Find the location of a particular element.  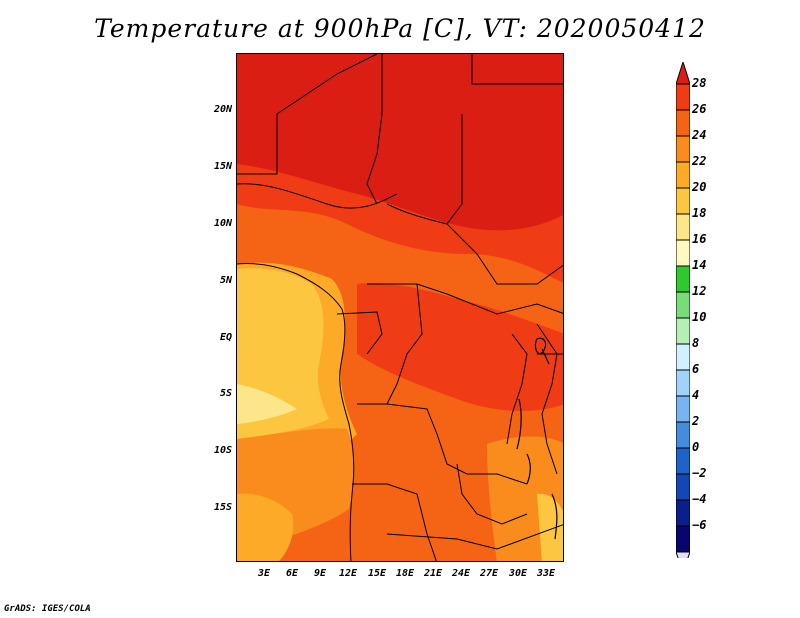

colorbar is located at coordinates (683, 310).